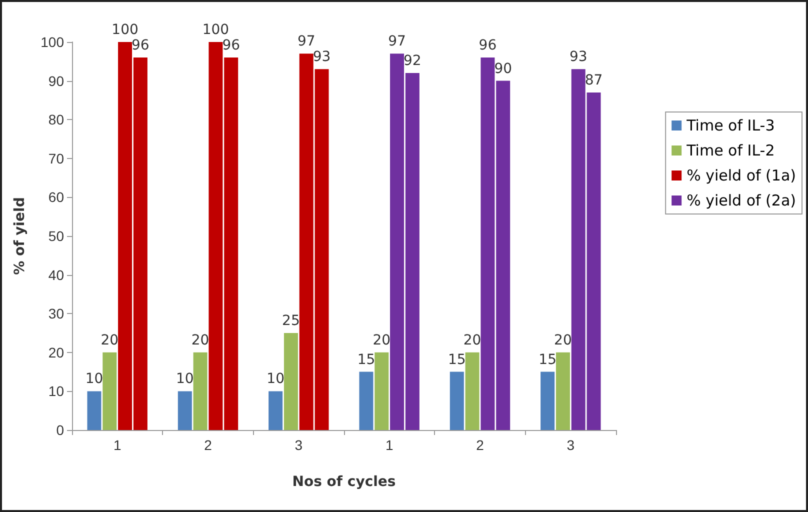 The image size is (808, 512). Describe the element at coordinates (291, 321) in the screenshot. I see `data-label: 25` at that location.